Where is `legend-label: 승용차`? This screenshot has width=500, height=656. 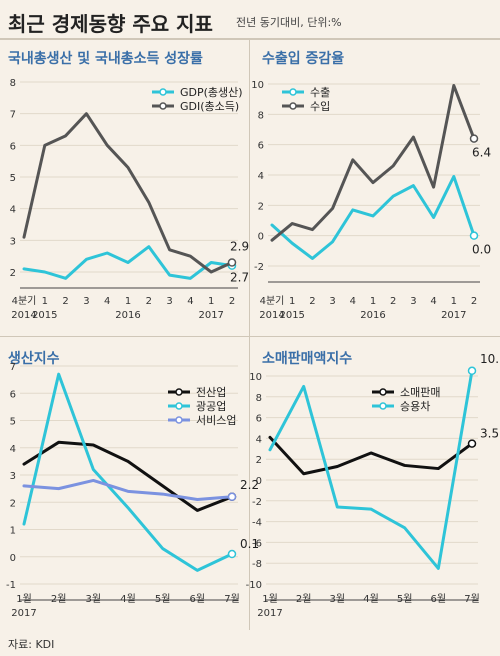
legend-label: 승용차 is located at coordinates (415, 406).